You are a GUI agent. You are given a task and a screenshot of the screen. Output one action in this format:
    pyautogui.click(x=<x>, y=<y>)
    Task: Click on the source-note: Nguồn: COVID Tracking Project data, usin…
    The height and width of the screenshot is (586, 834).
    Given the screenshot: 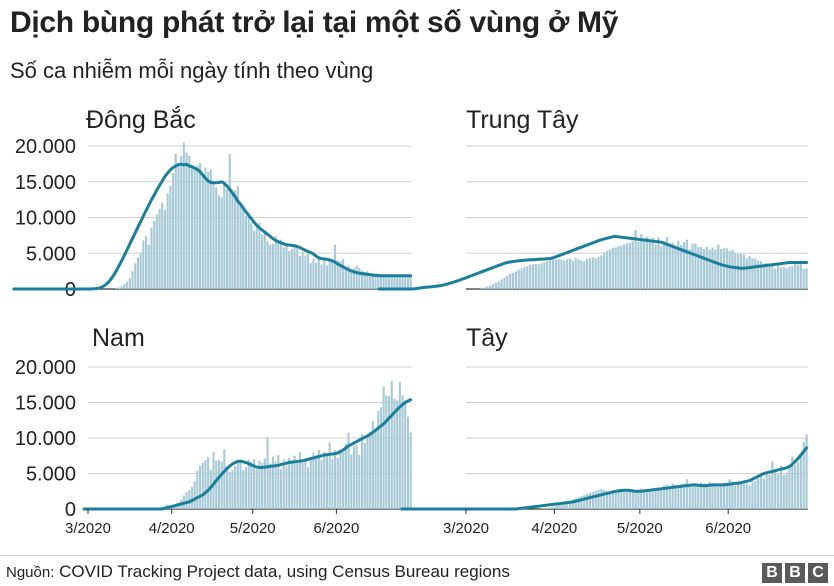 What is the action you would take?
    pyautogui.click(x=258, y=572)
    